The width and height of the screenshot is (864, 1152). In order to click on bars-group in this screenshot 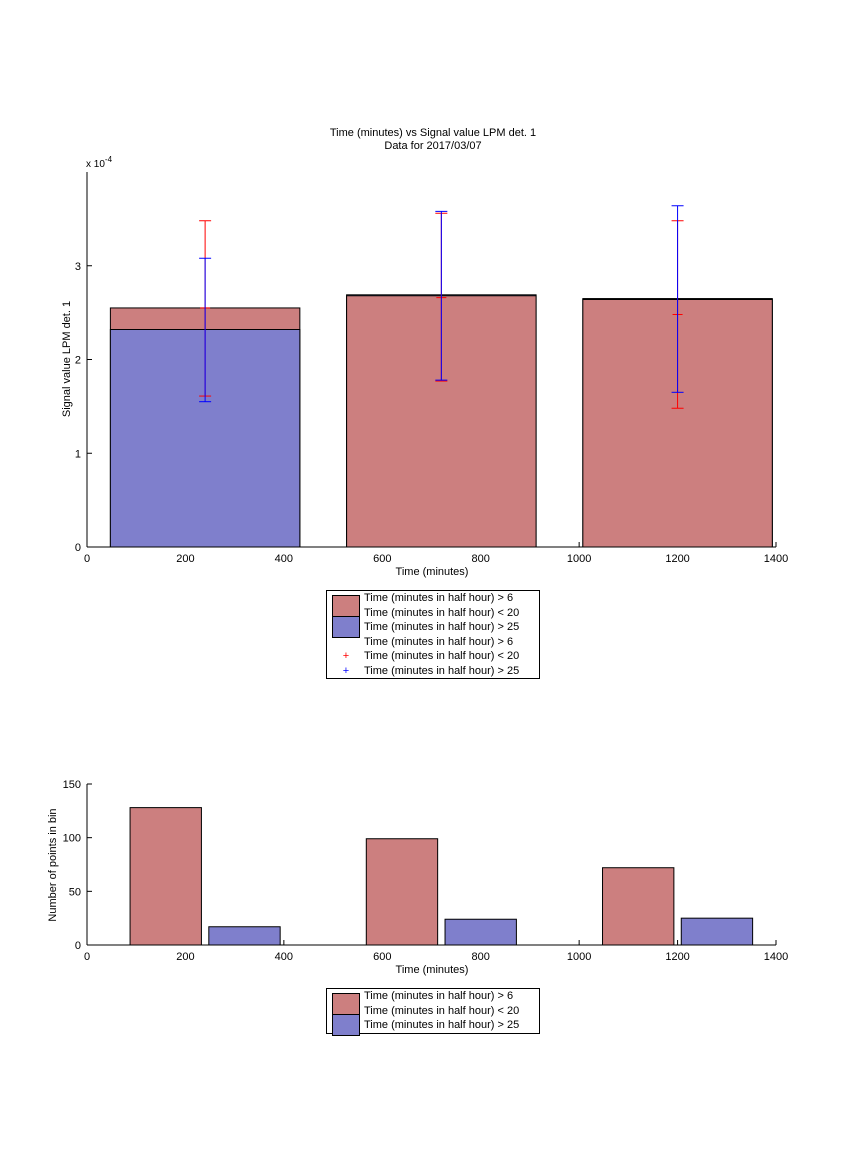, I will do `click(441, 876)`.